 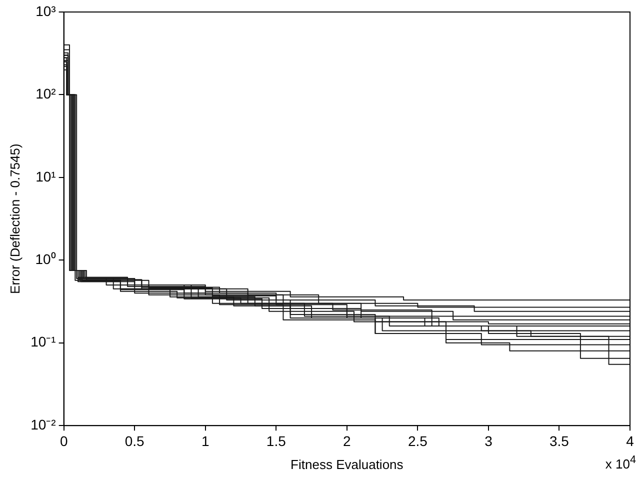 I want to click on x-tick-label: 0, so click(x=64, y=440).